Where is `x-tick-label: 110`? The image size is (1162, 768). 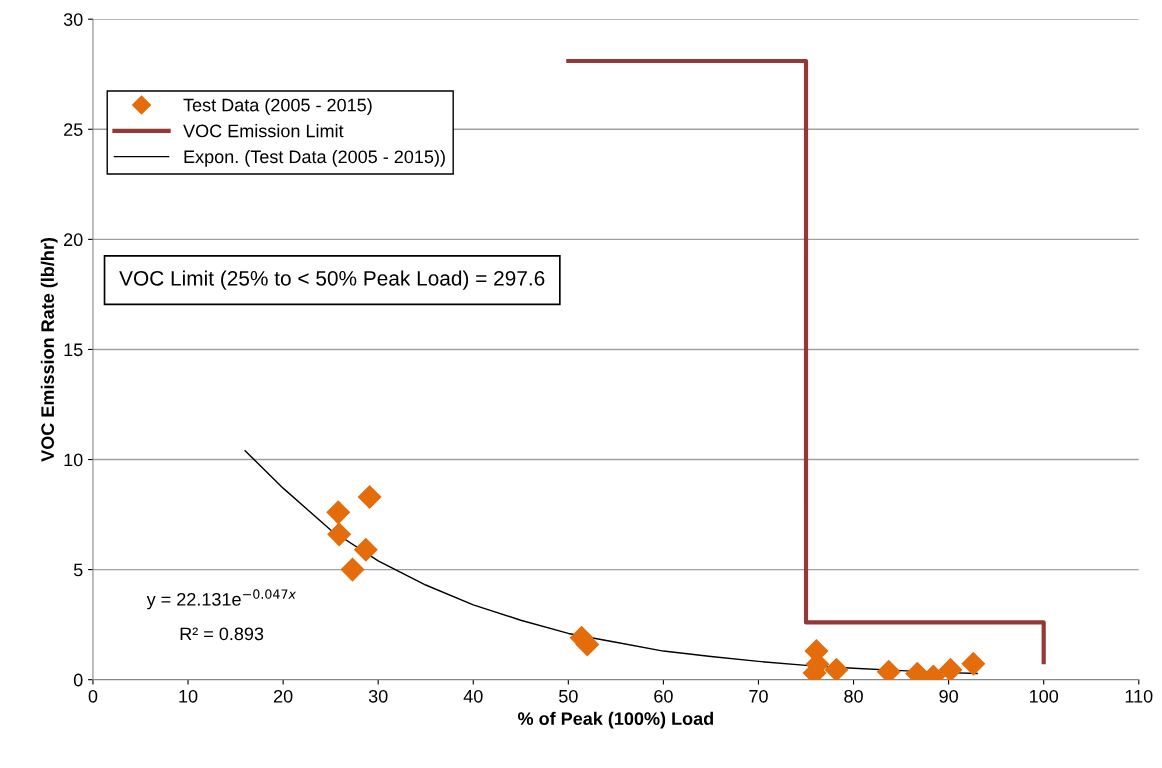 x-tick-label: 110 is located at coordinates (1139, 696).